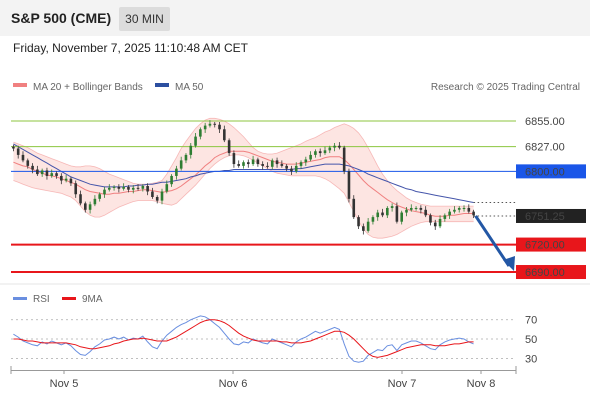  I want to click on level-box-6827.00, so click(551, 146).